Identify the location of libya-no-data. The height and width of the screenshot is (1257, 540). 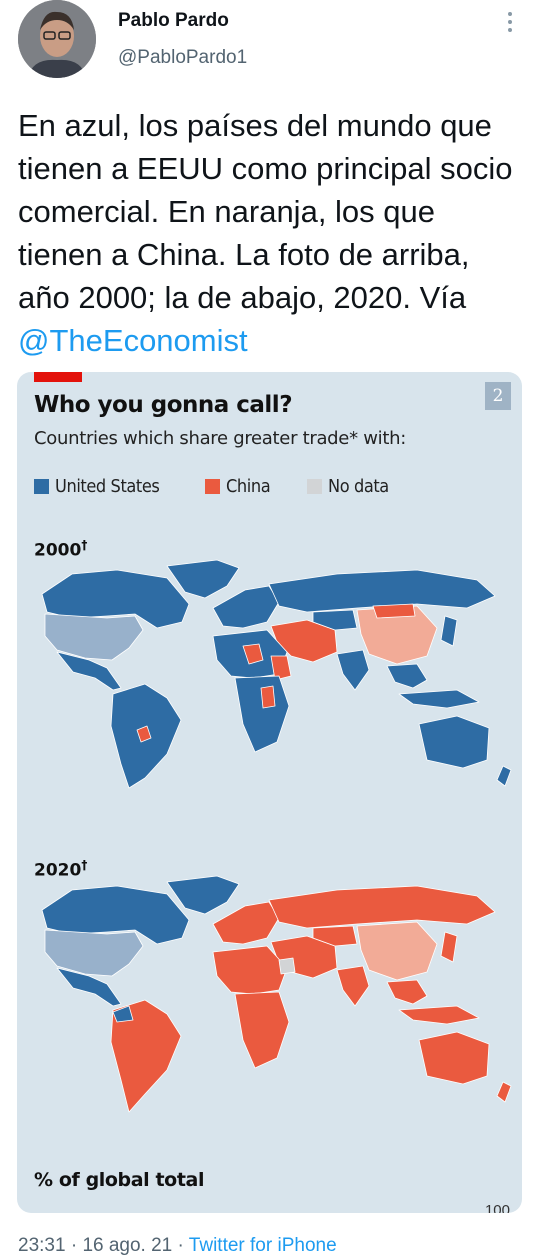
(287, 966).